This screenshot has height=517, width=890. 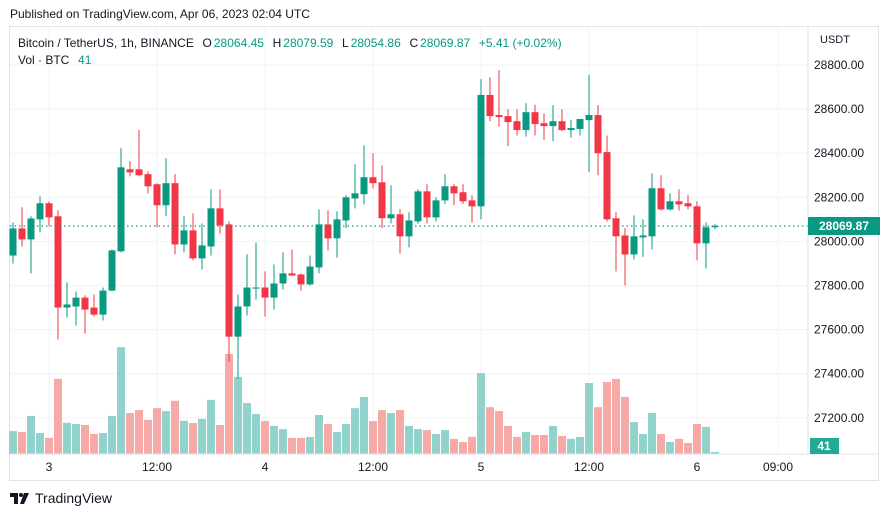 I want to click on time-axis: 3 12:00 4 12:00 5 12:00 6 09:00, so click(x=420, y=467).